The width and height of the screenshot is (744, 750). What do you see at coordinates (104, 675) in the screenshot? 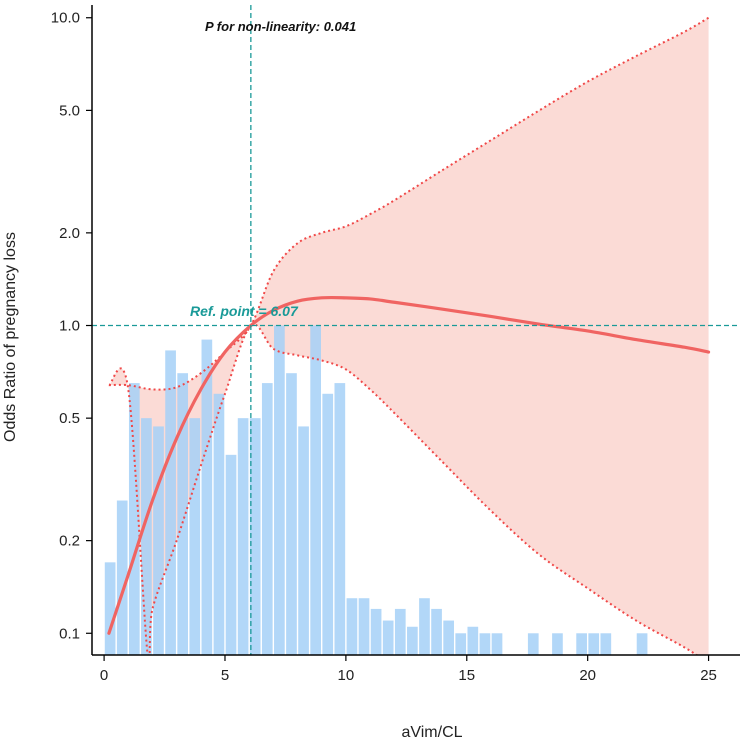
I see `x-tick-label: 0` at bounding box center [104, 675].